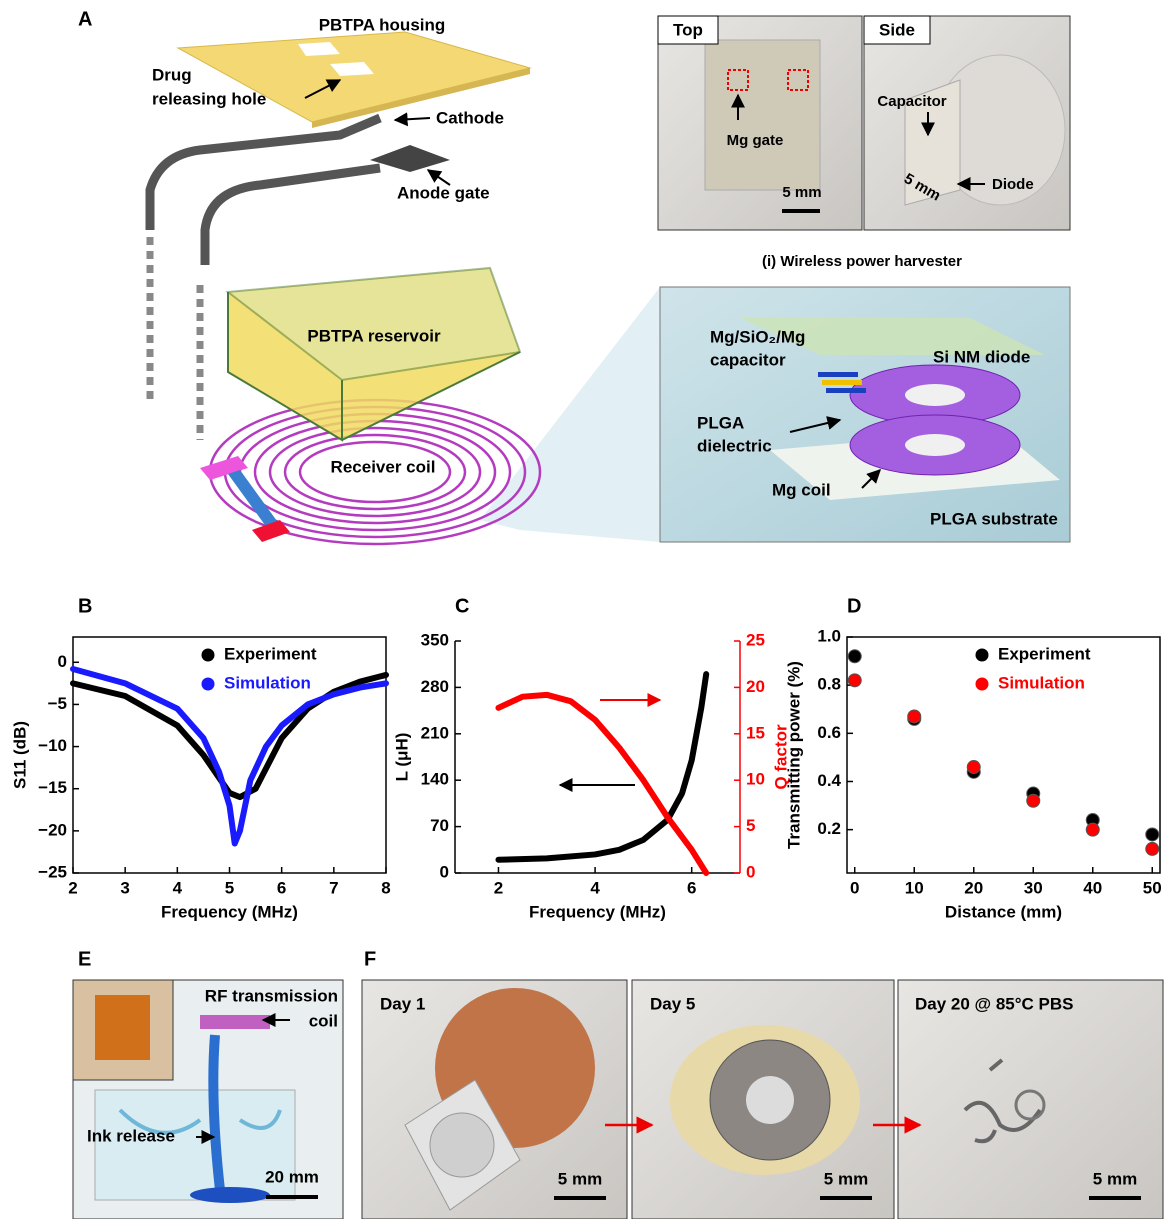  I want to click on y-tick-label: 140, so click(435, 779).